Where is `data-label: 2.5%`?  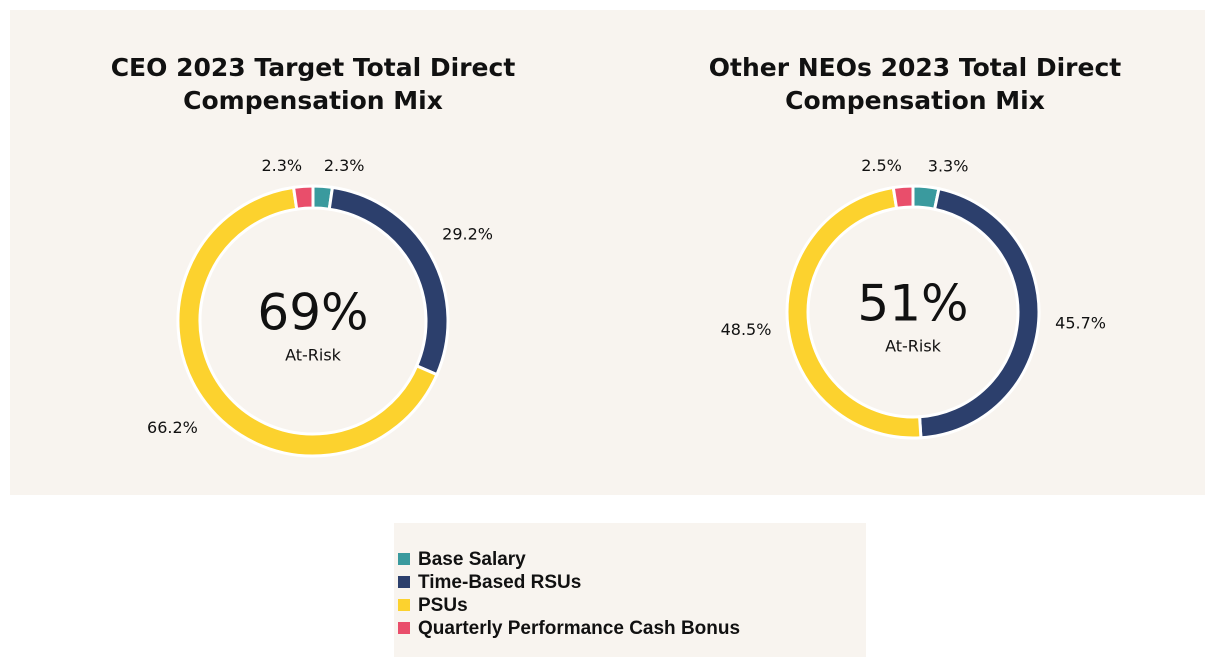
data-label: 2.5% is located at coordinates (881, 165).